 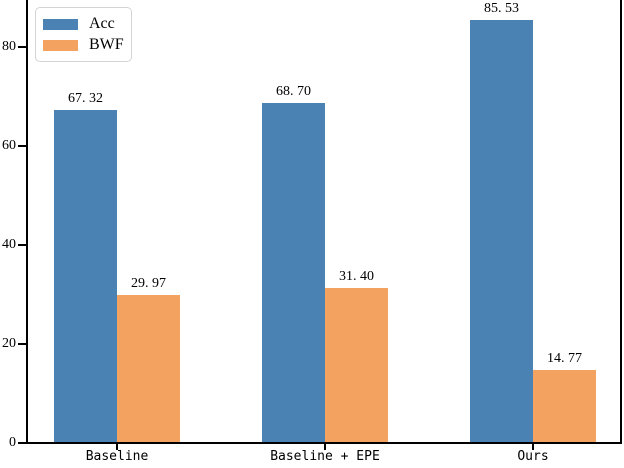 What do you see at coordinates (501, 8) in the screenshot?
I see `bar-value-label-acc-ours: 85. 53` at bounding box center [501, 8].